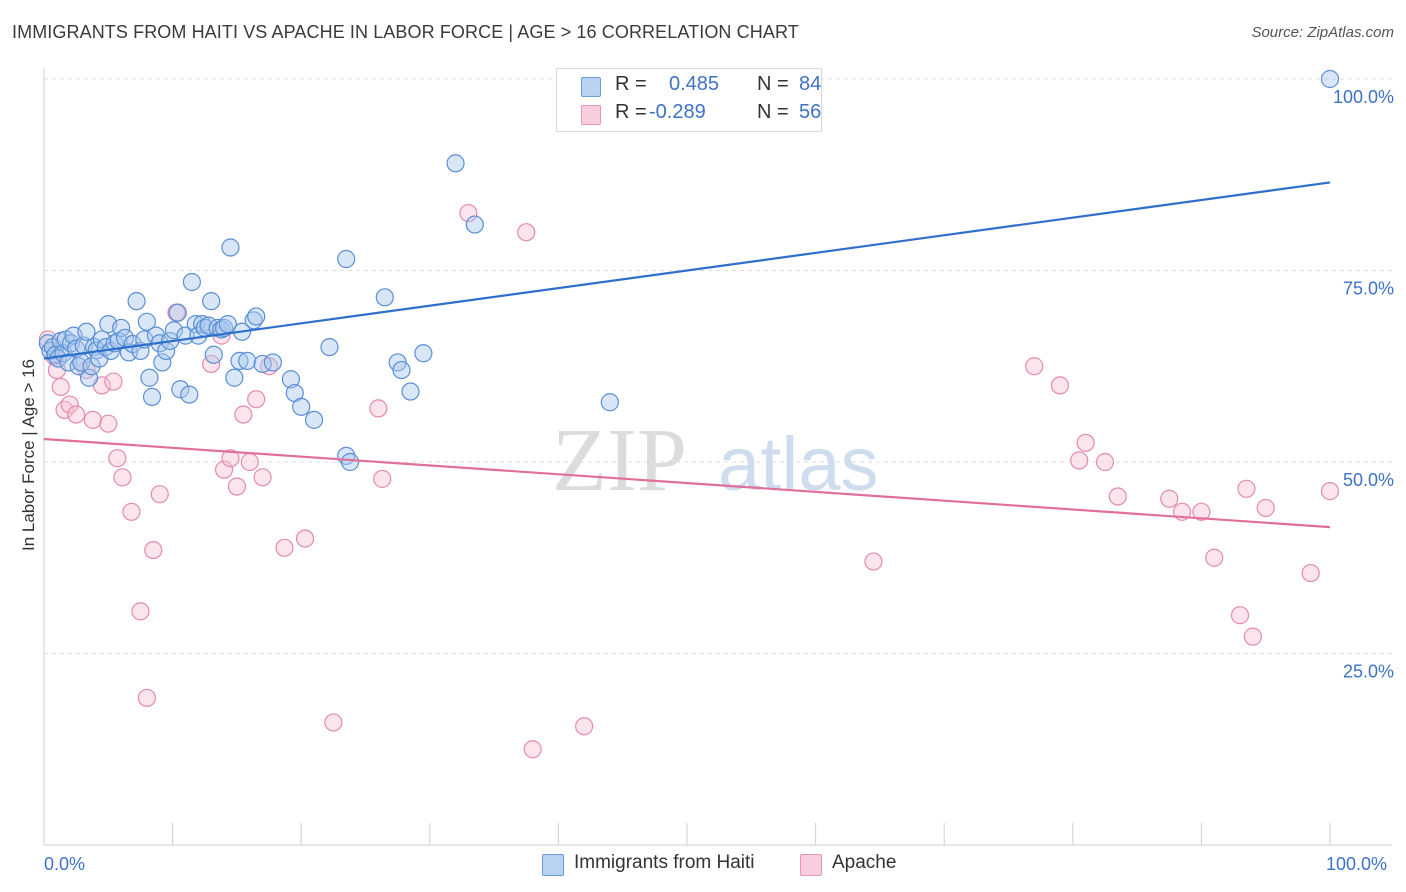  I want to click on watermark: ZIP atlas, so click(715, 460).